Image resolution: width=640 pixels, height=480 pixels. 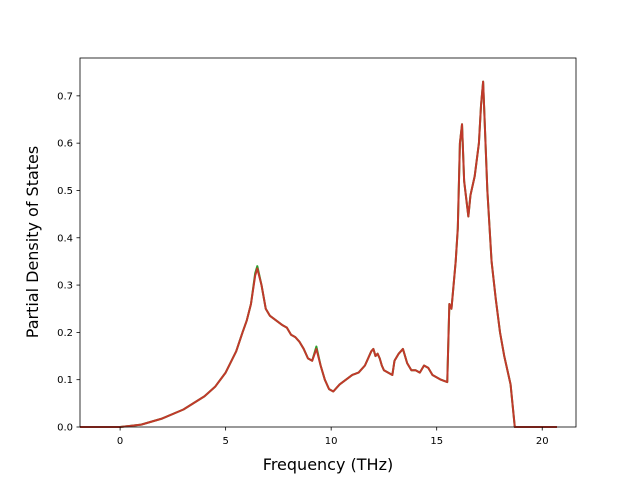 What do you see at coordinates (65, 333) in the screenshot?
I see `y-tick-label: 0.2` at bounding box center [65, 333].